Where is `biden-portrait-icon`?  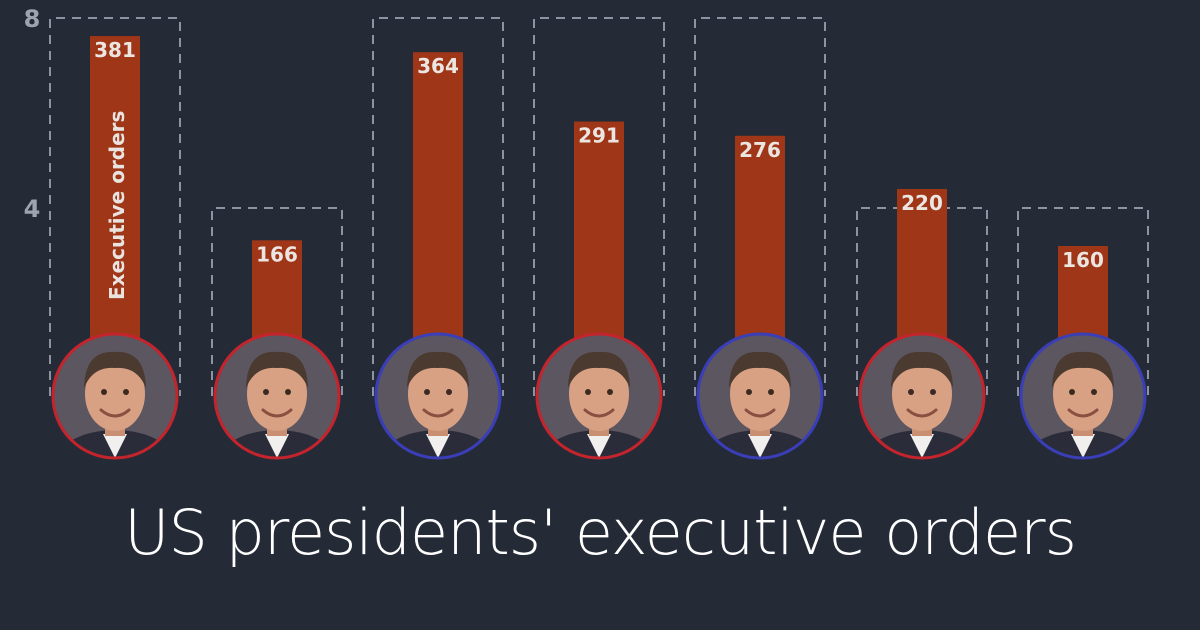 biden-portrait-icon is located at coordinates (1083, 396).